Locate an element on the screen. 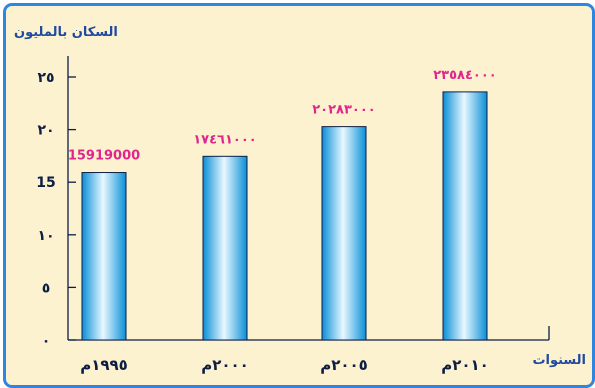 The width and height of the screenshot is (595, 388). y-tick-label: ٢٥ is located at coordinates (45, 78).